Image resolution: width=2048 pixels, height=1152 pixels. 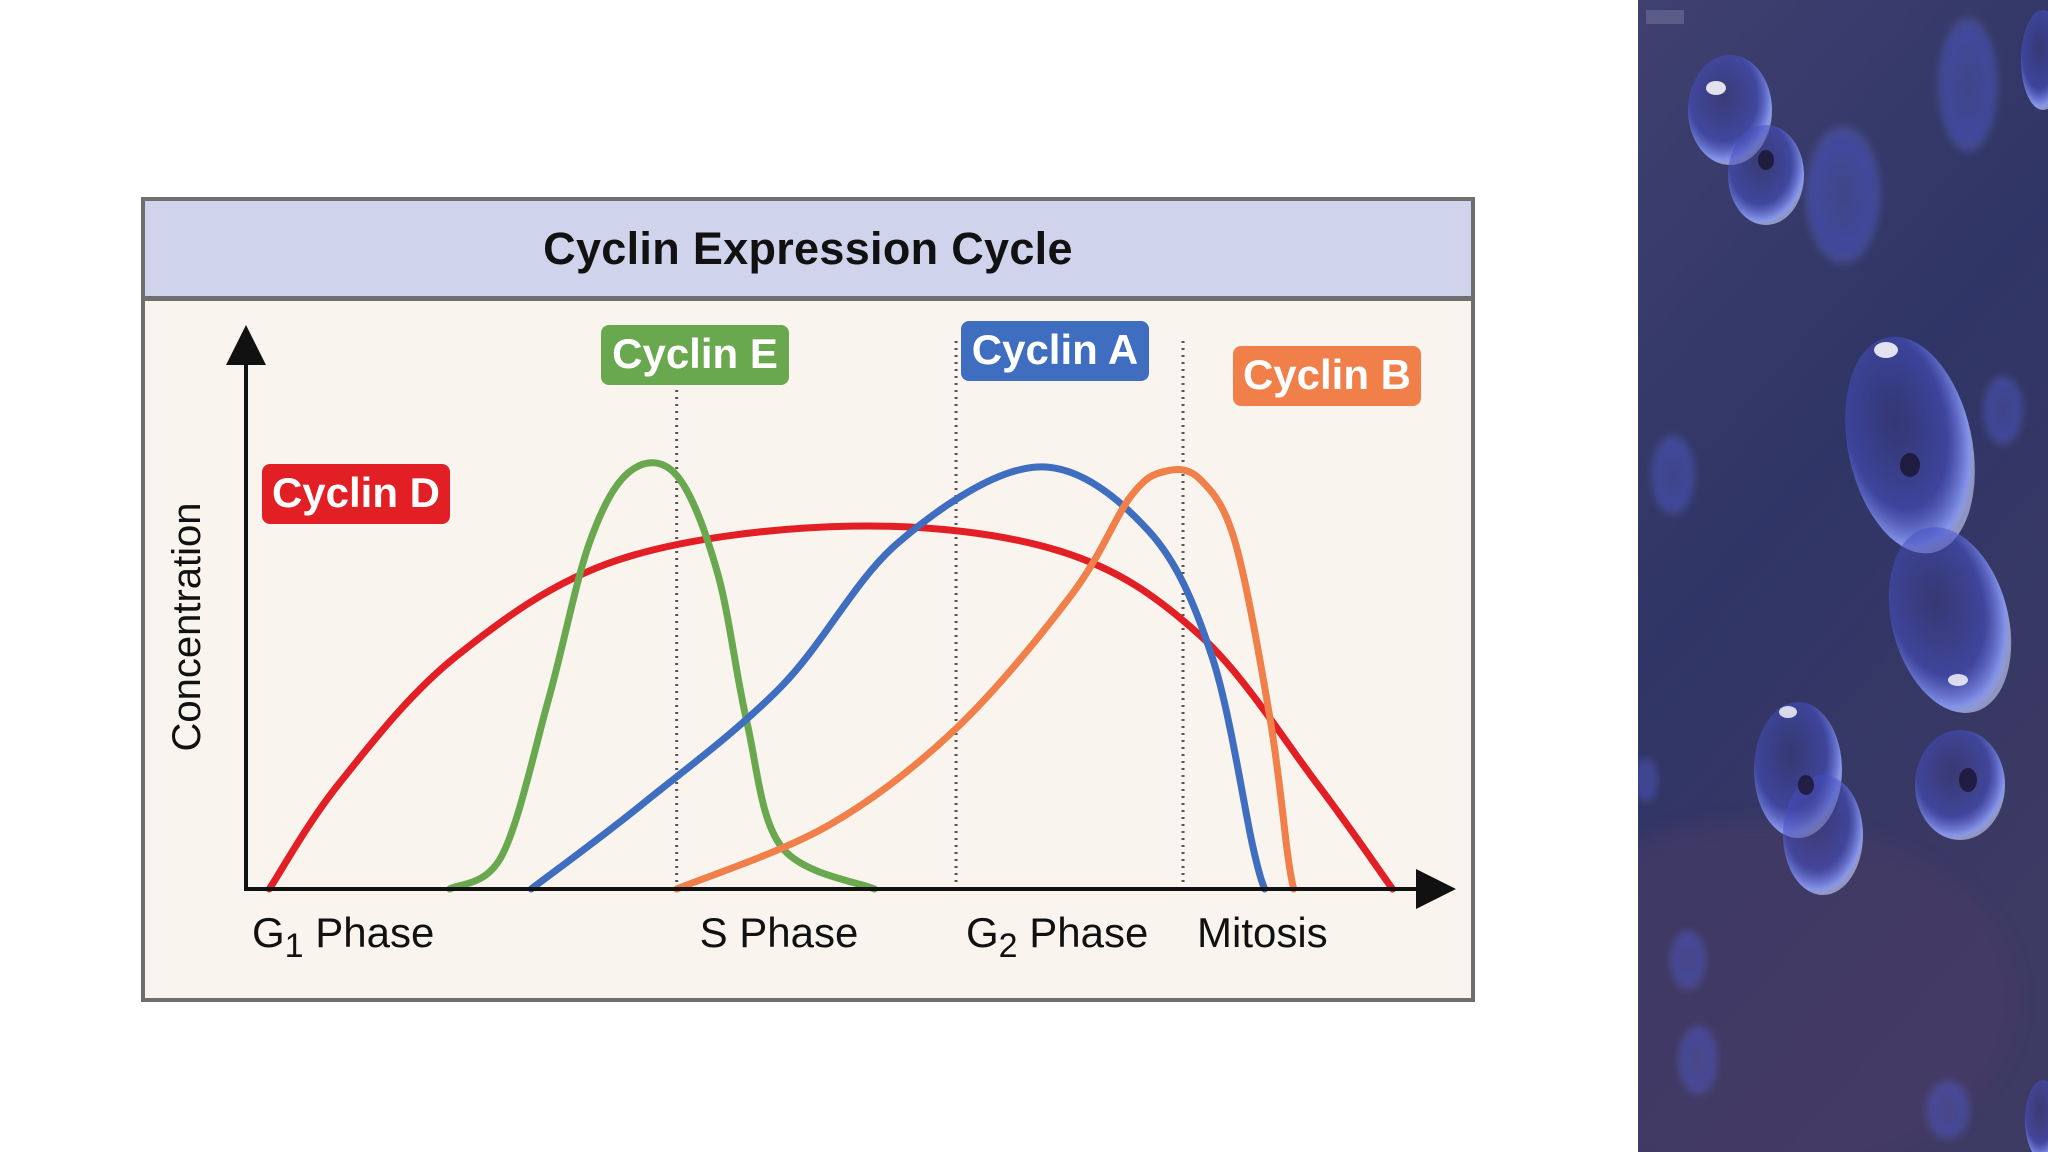 I want to click on series-line-cyclin-b, so click(x=985, y=679).